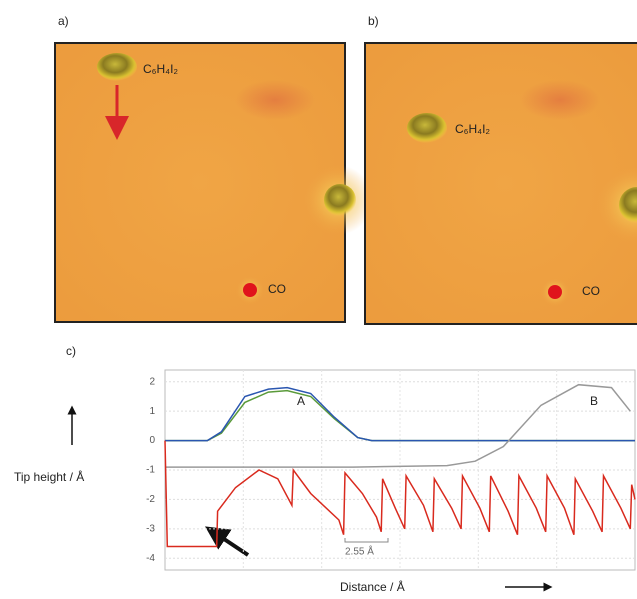  Describe the element at coordinates (617, 205) in the screenshot. I see `halo` at that location.